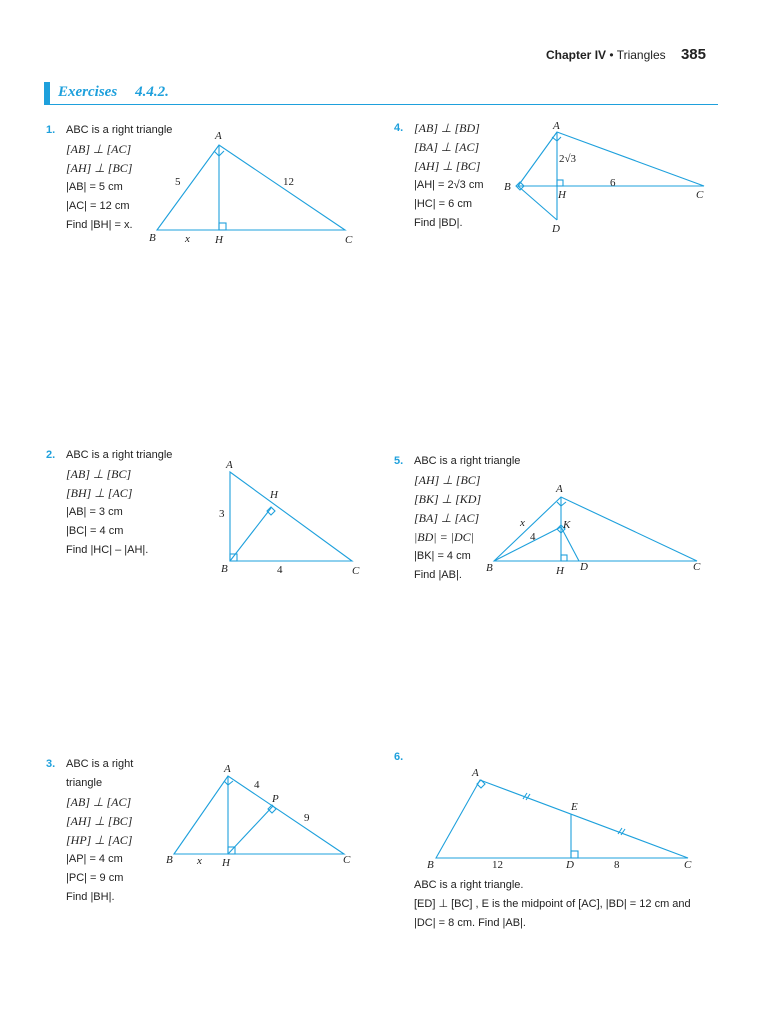  Describe the element at coordinates (178, 182) in the screenshot. I see `length-label: 5` at that location.